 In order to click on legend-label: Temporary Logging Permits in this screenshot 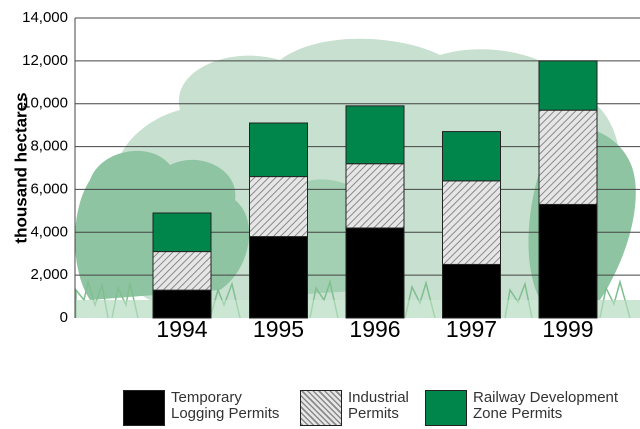, I will do `click(225, 405)`.